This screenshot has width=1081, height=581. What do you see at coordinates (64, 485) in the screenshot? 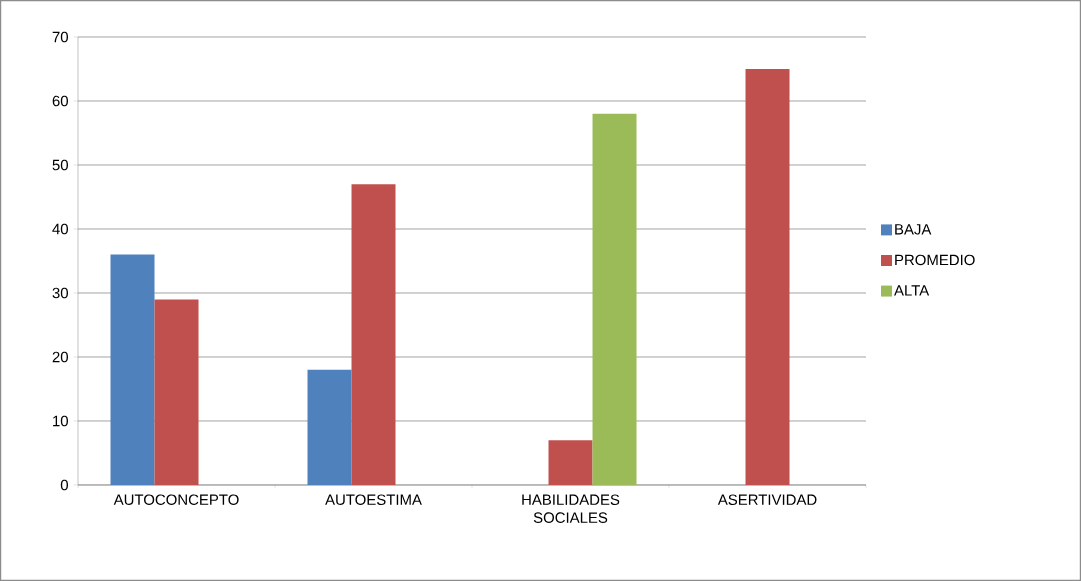
I see `y-tick-label: 0` at bounding box center [64, 485].